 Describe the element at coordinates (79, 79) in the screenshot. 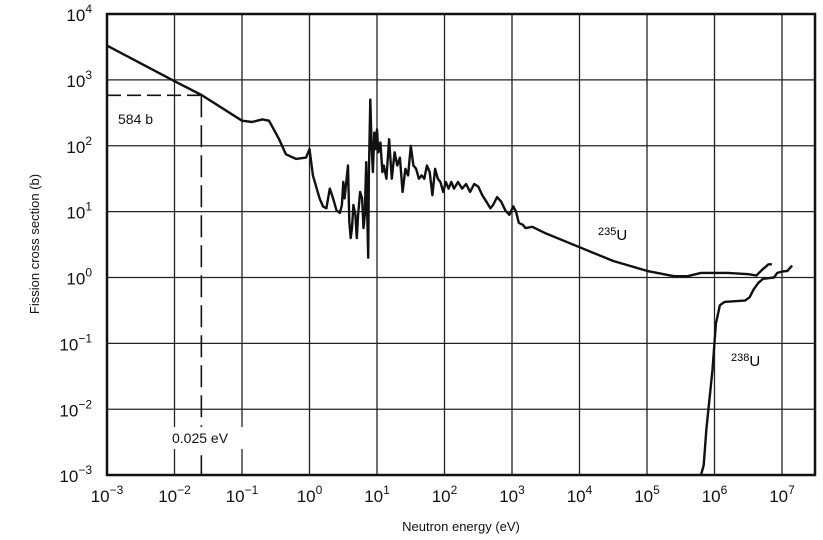

I see `y-tick-label: 10³` at that location.